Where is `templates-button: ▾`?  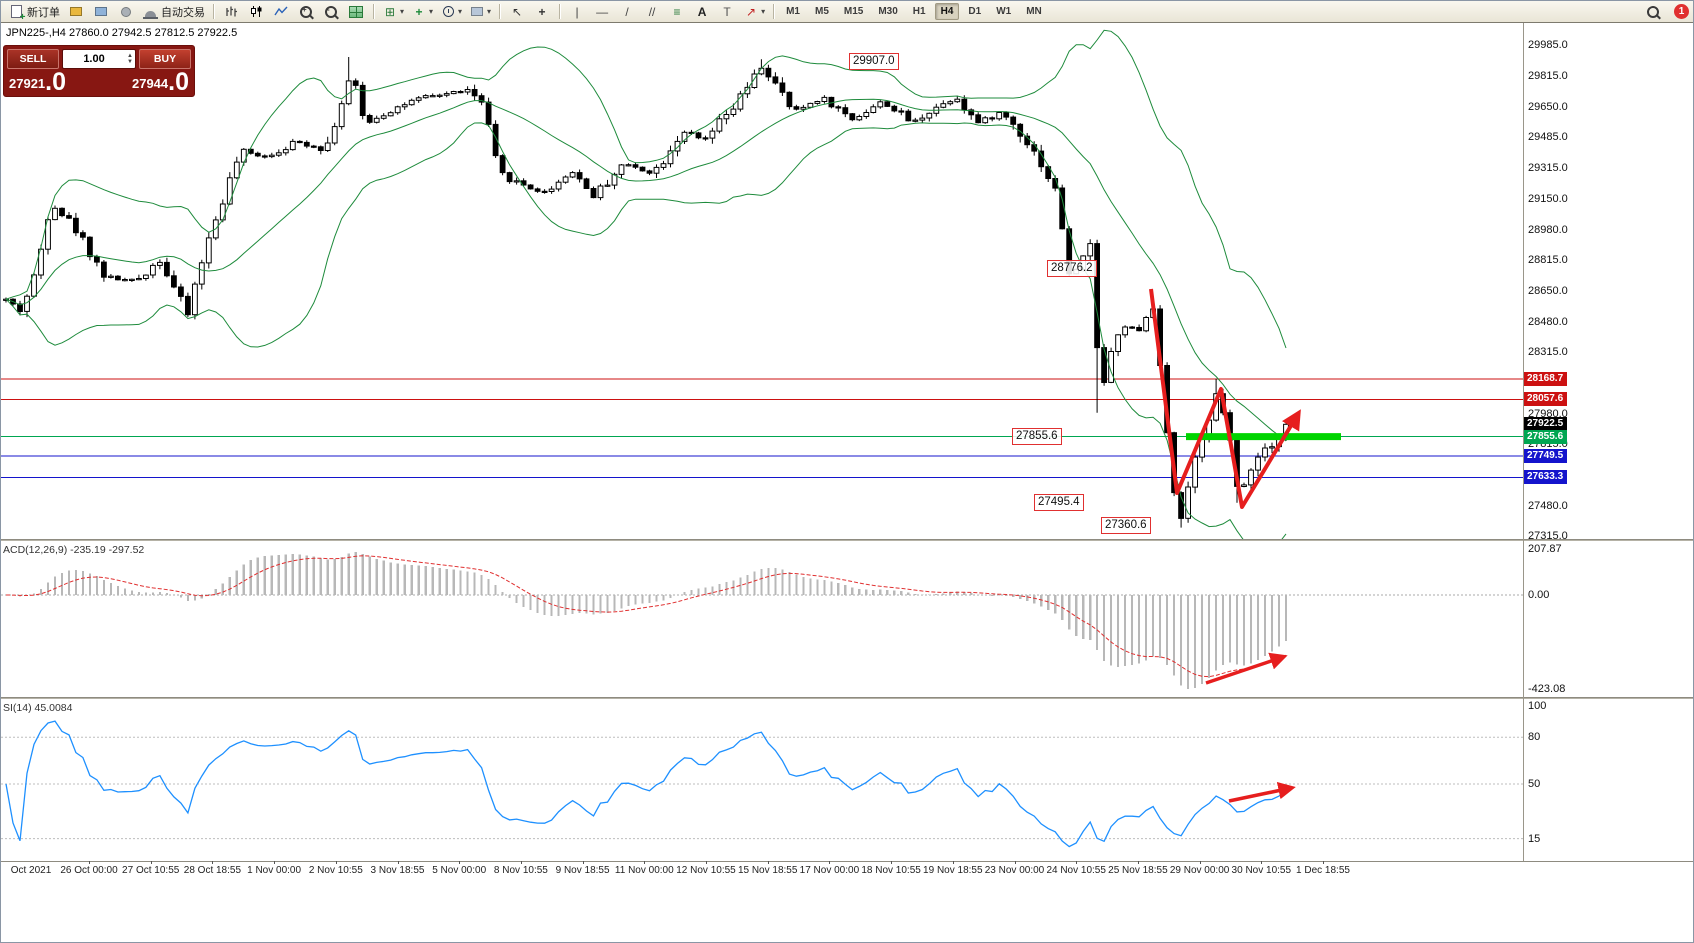 templates-button: ▾ is located at coordinates (480, 12).